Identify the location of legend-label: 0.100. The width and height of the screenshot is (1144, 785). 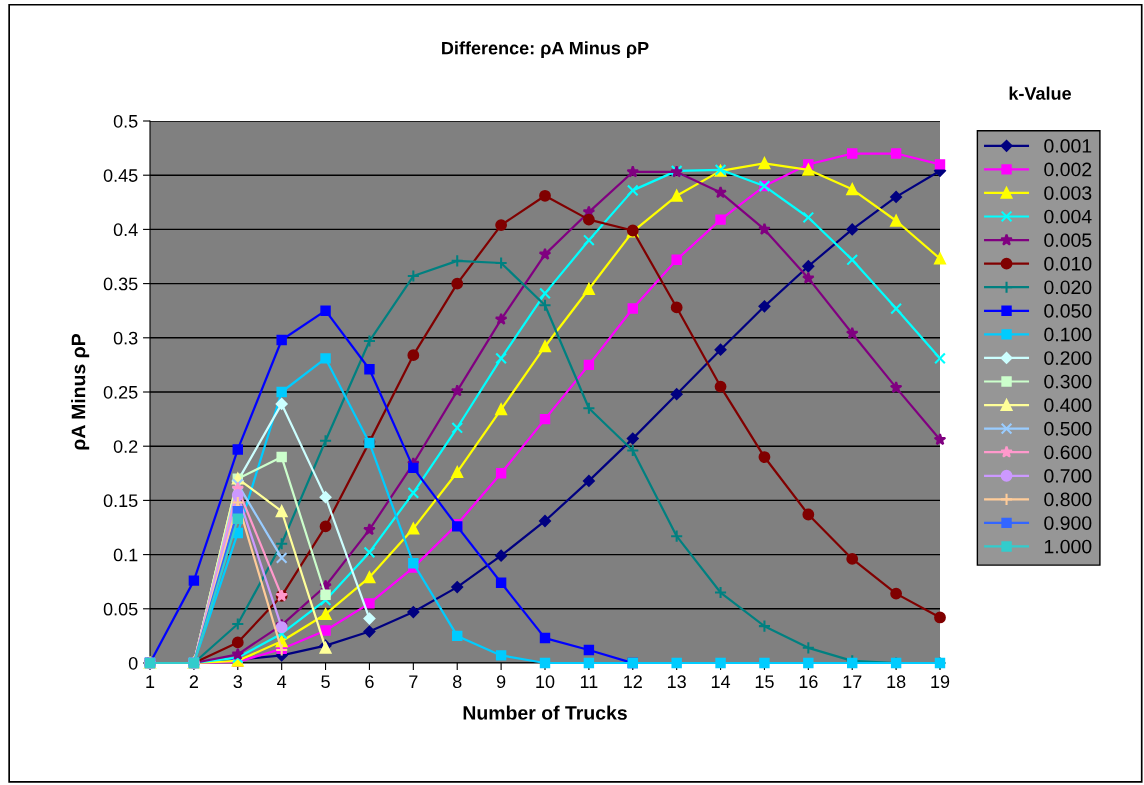
(1068, 334).